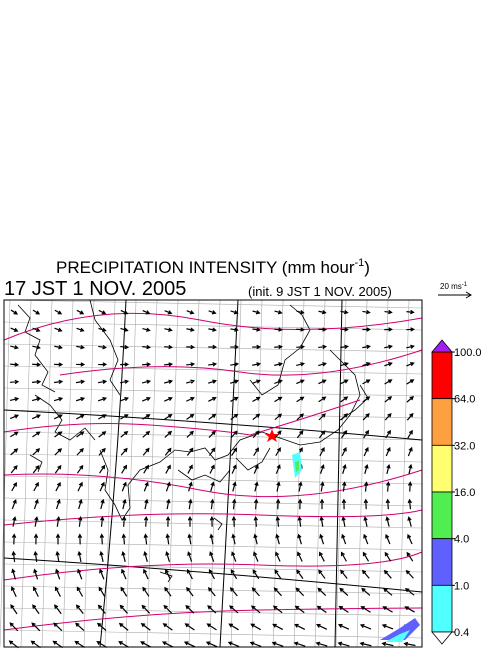  What do you see at coordinates (468, 353) in the screenshot?
I see `colorbar-label: 100.0` at bounding box center [468, 353].